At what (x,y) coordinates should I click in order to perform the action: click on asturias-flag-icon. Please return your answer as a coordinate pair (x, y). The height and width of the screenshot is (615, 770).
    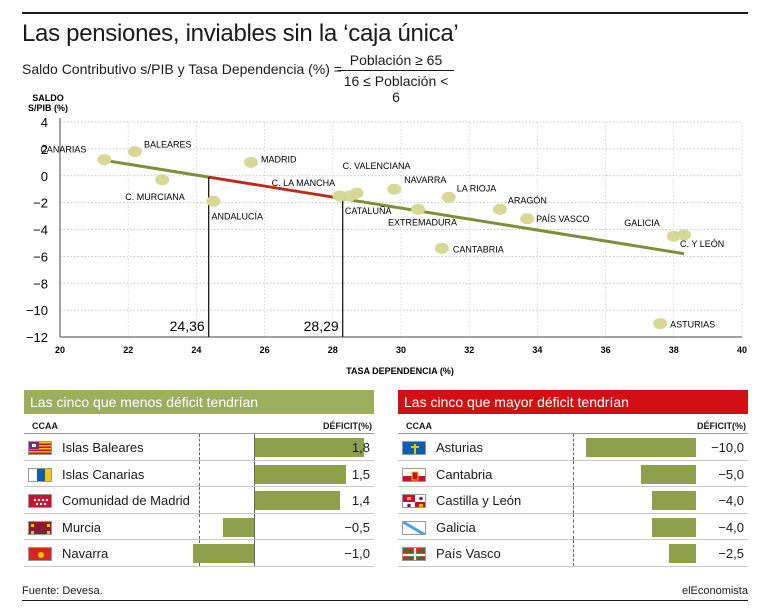
    Looking at the image, I should click on (414, 448).